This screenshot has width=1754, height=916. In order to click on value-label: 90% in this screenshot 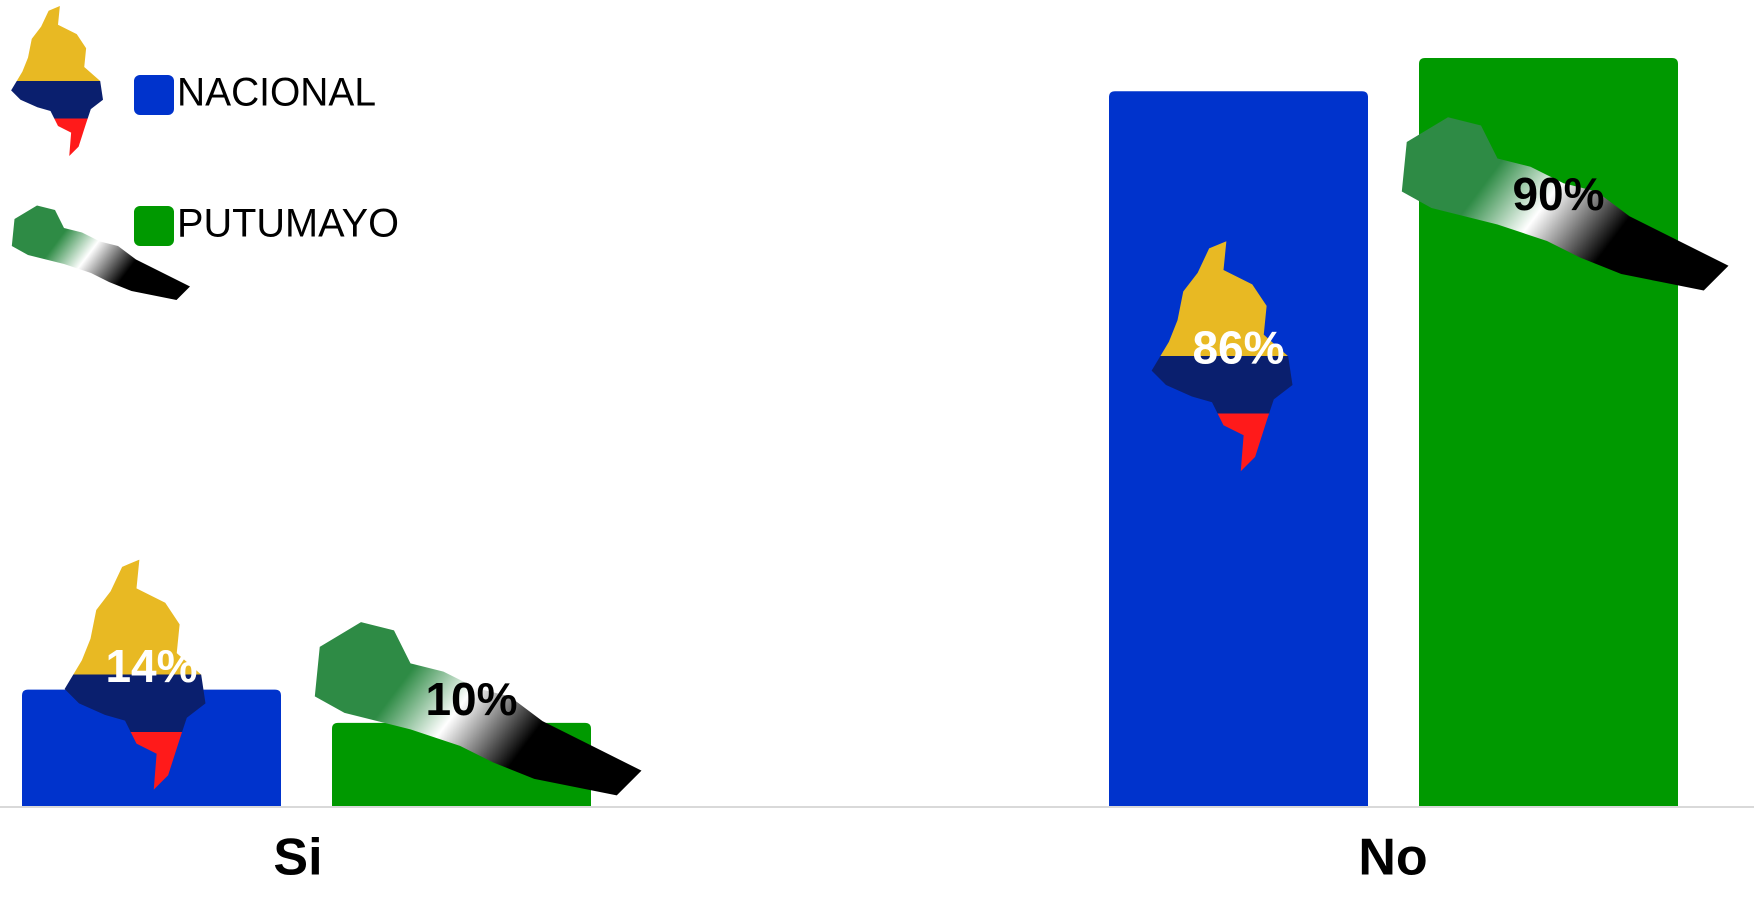, I will do `click(1558, 194)`.